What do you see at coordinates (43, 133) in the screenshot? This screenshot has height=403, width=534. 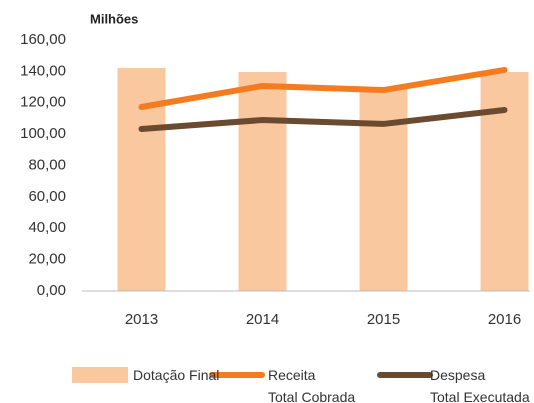 I see `y-tick-label: 100,00` at bounding box center [43, 133].